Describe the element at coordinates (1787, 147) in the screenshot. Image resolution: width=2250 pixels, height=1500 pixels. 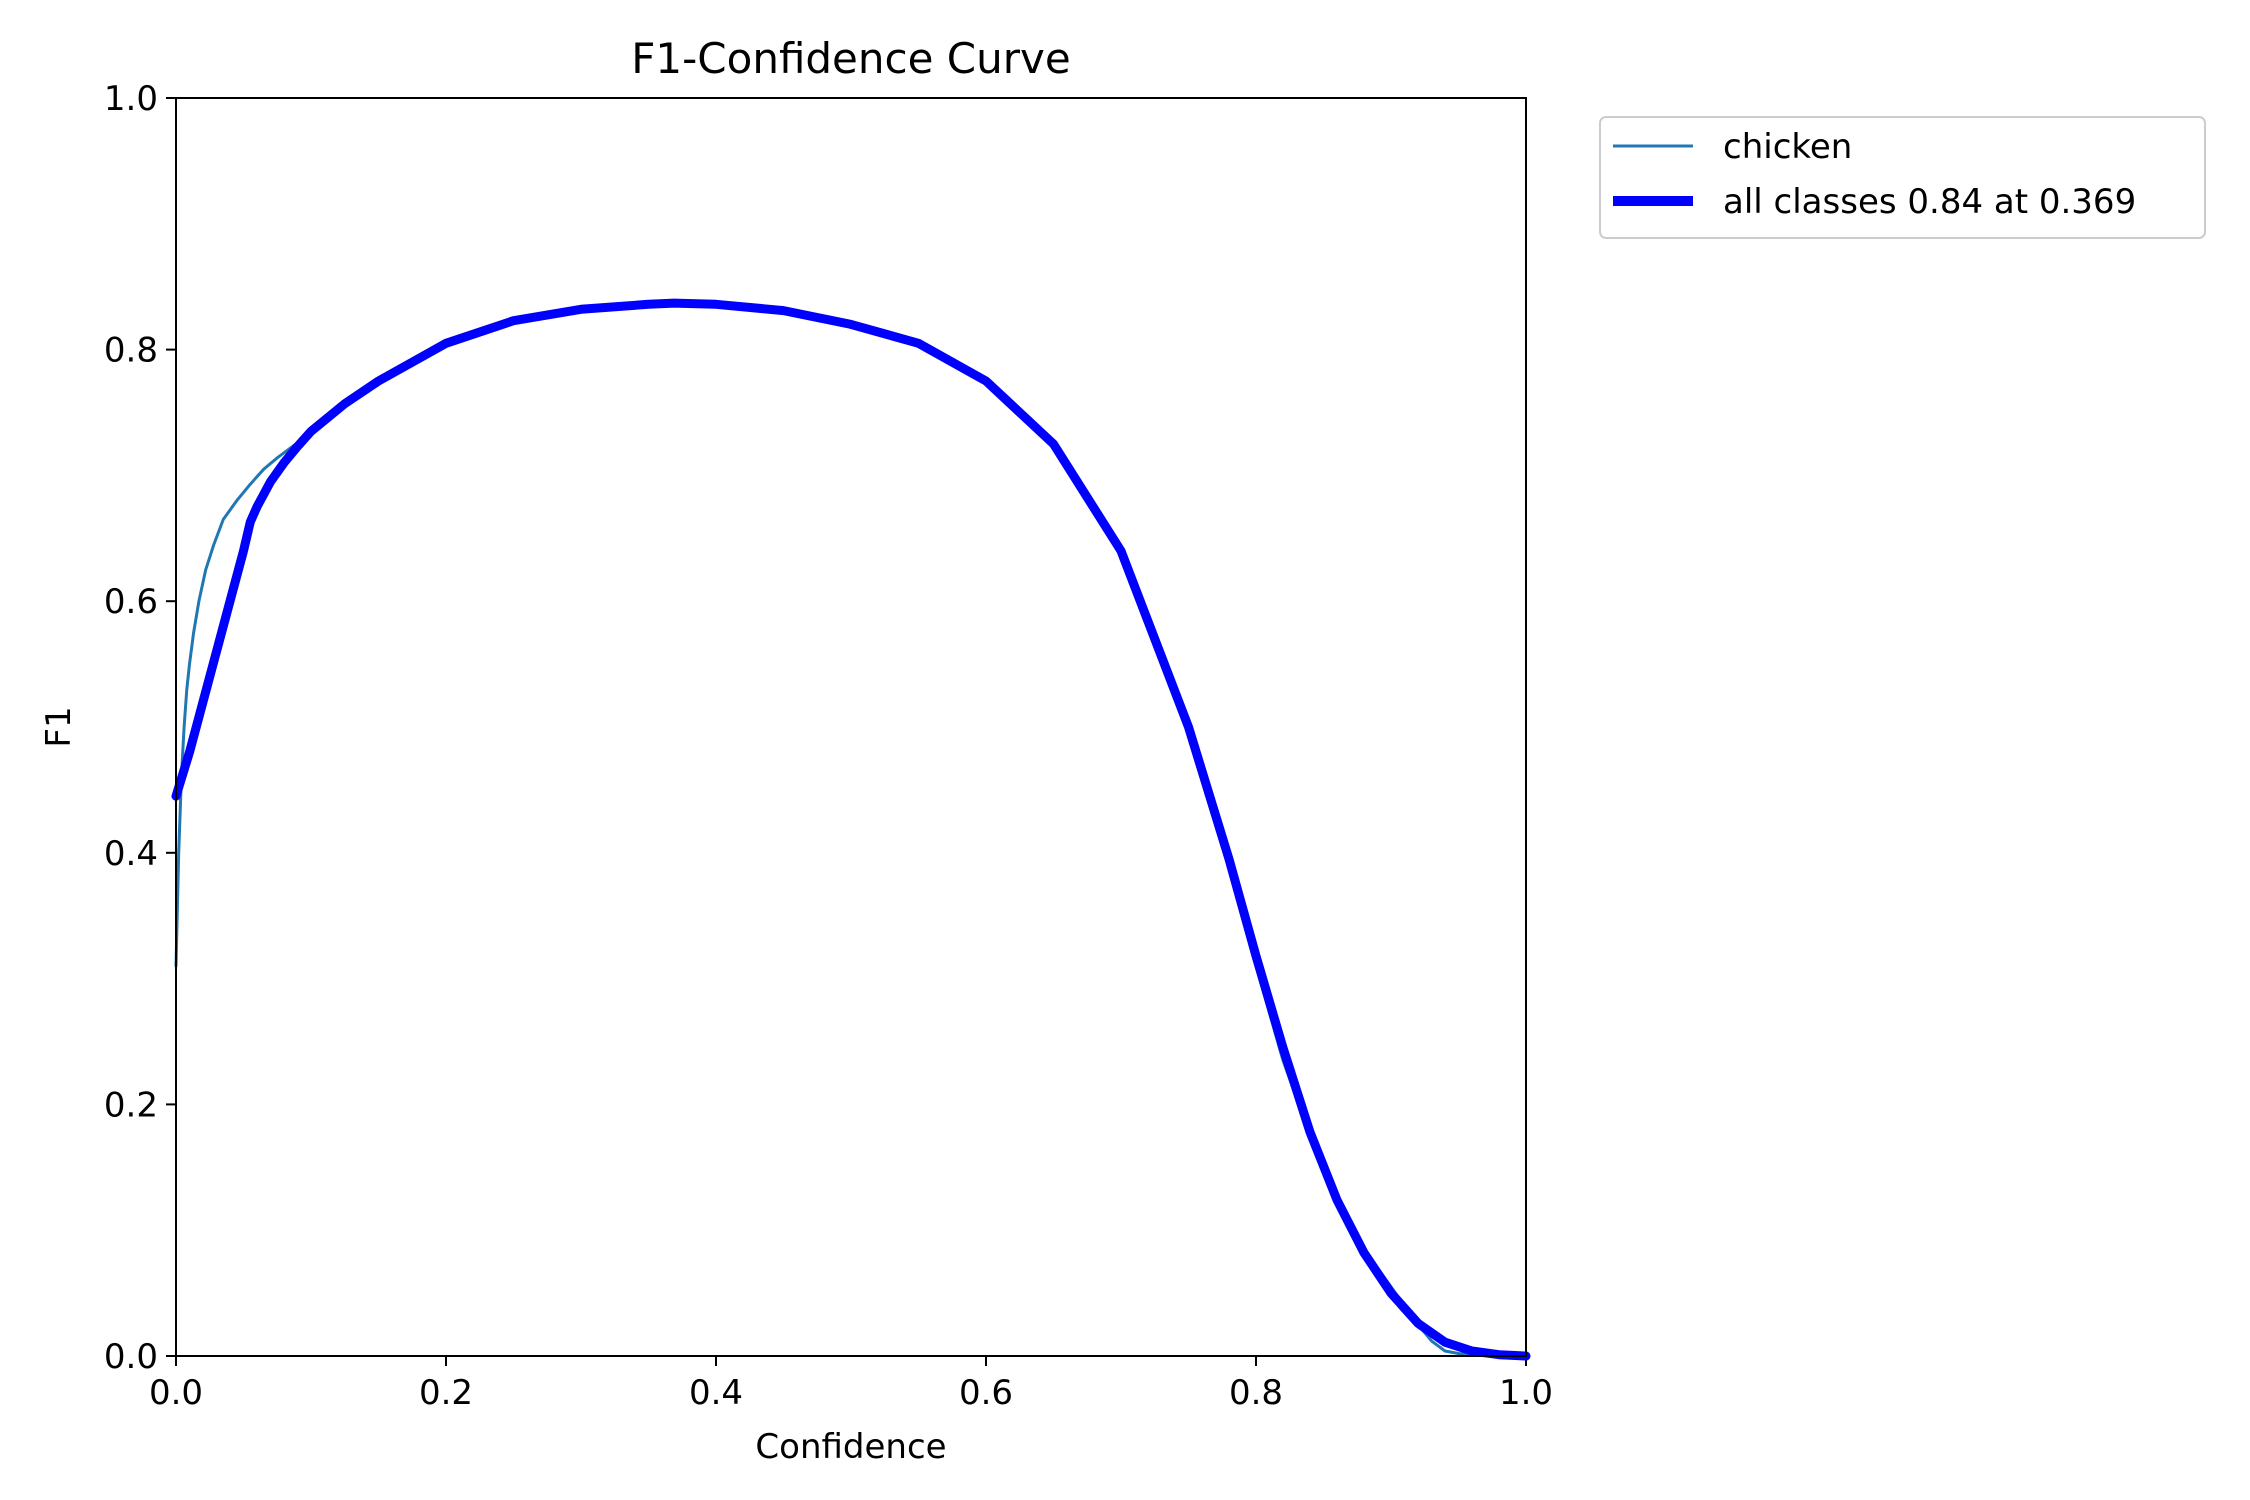
I see `legend-label-chicken: chicken` at that location.